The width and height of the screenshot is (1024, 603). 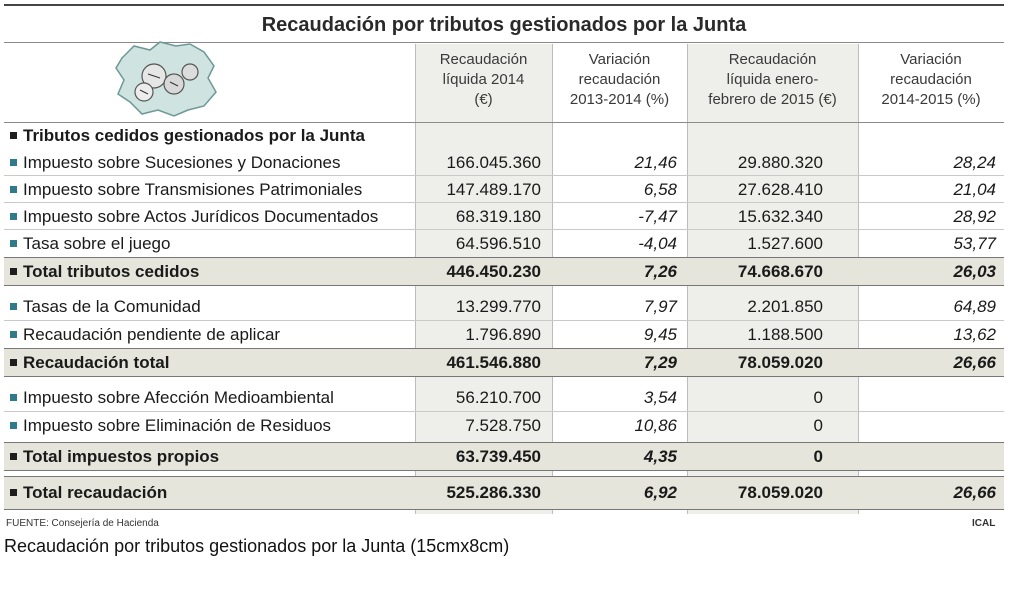 I want to click on cell-recaudacion-2015: 15.632.340, so click(x=780, y=216).